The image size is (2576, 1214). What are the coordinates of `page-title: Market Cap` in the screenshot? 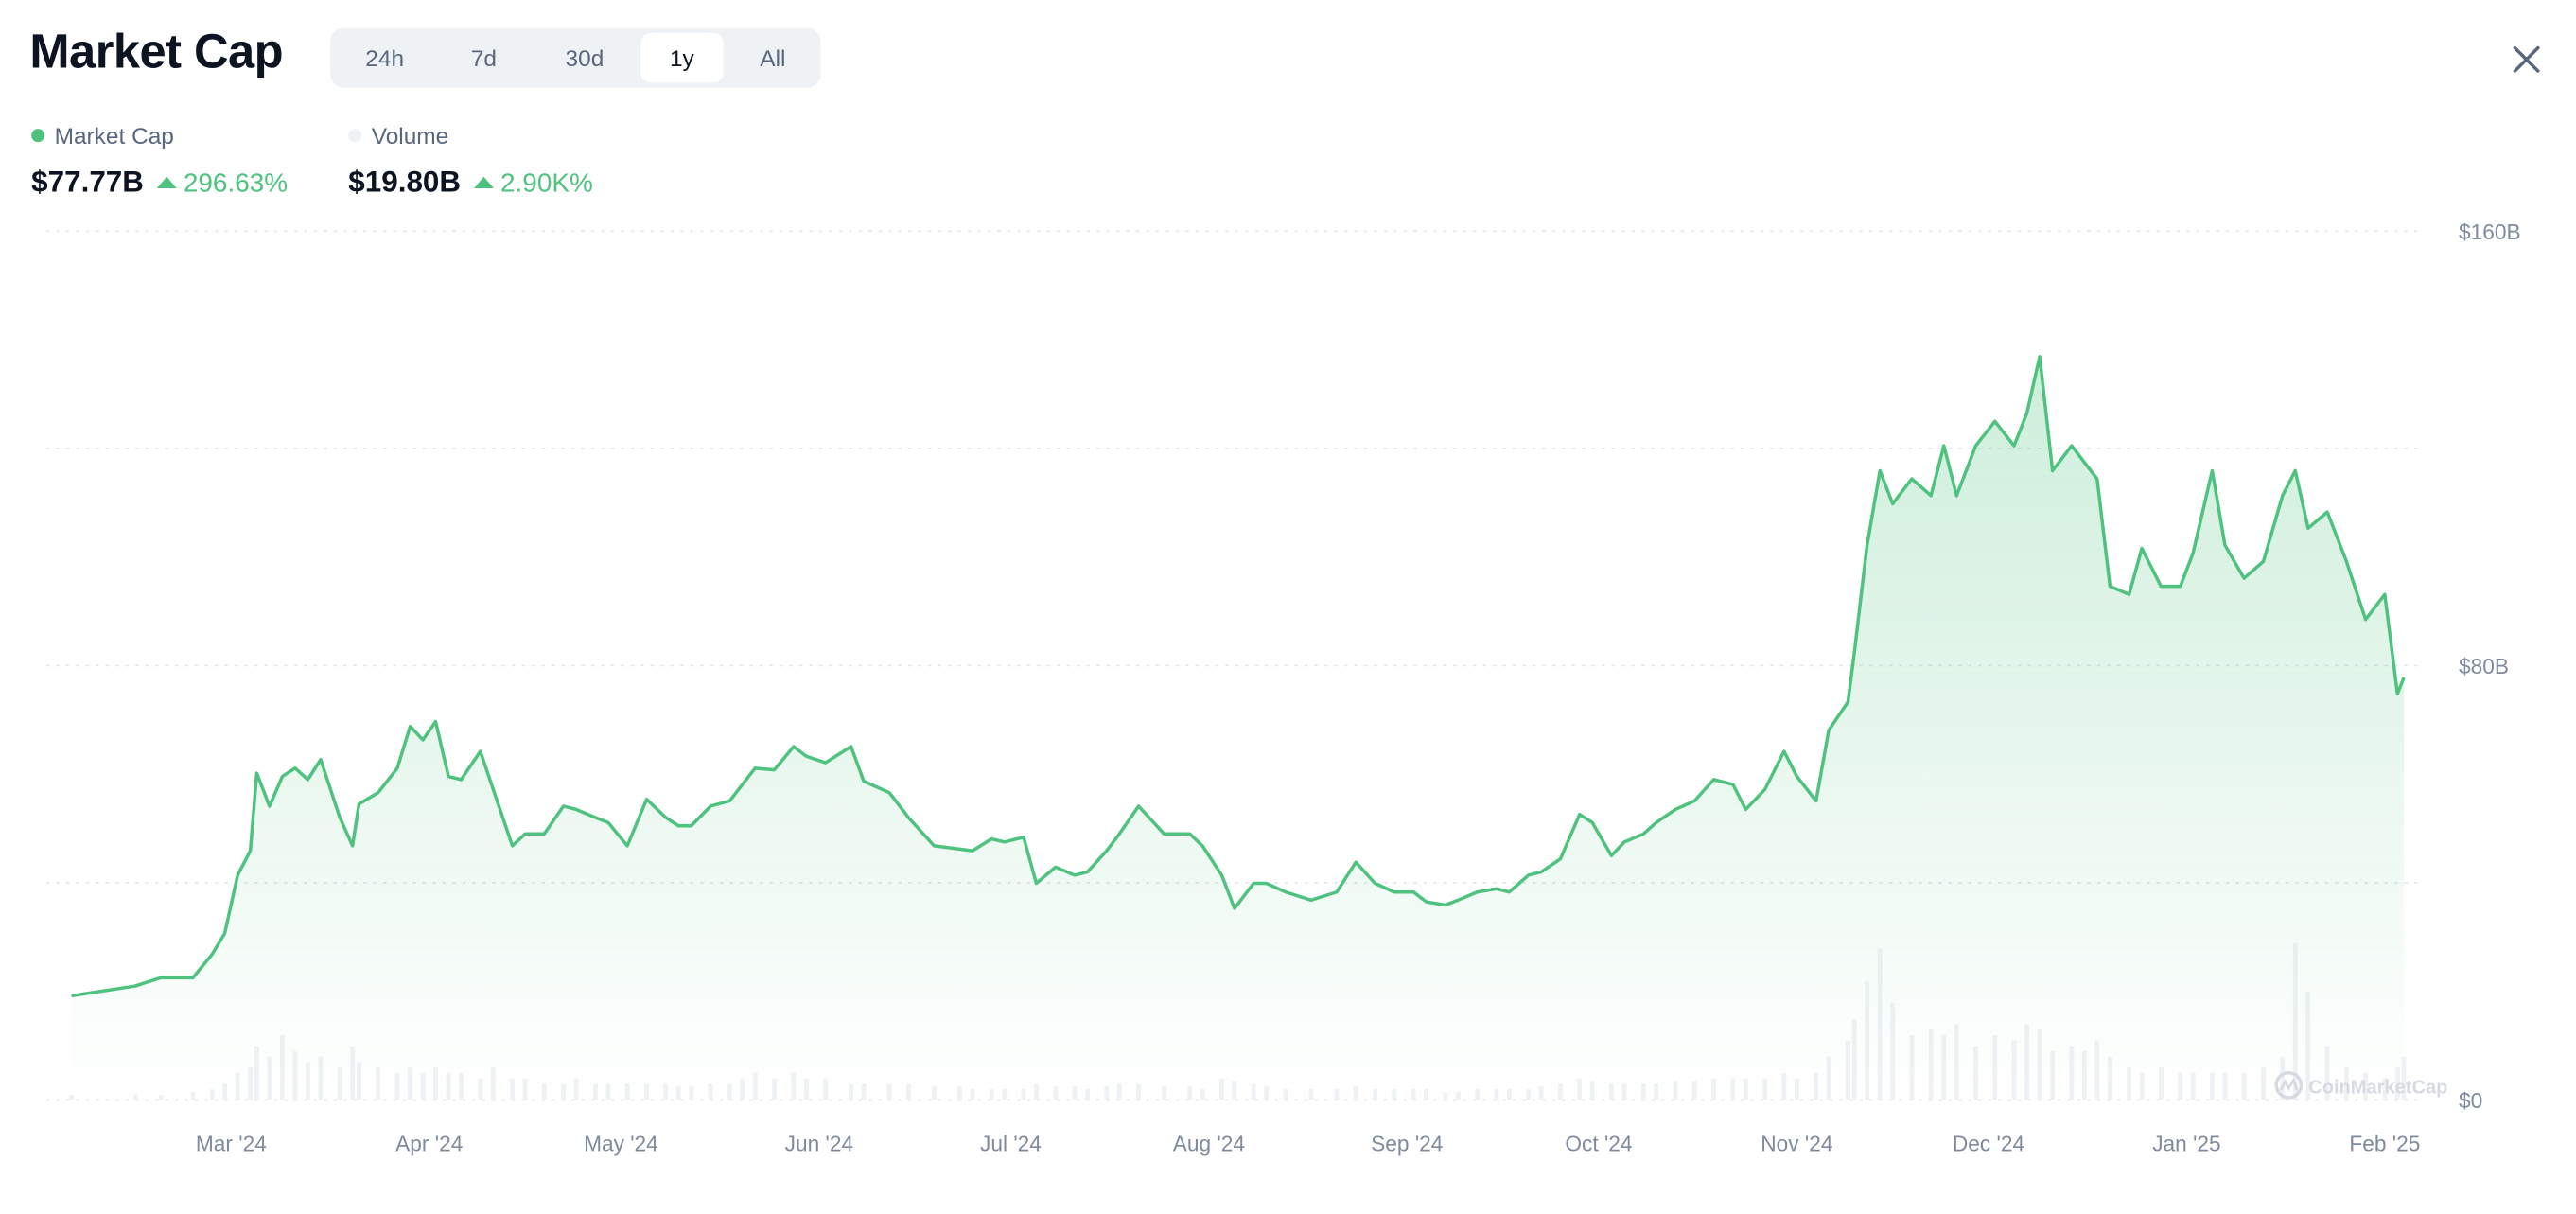 It's located at (157, 52).